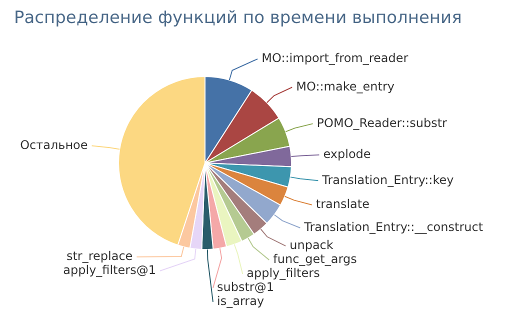 This screenshot has width=519, height=330. Describe the element at coordinates (343, 203) in the screenshot. I see `slice-label: translate` at that location.